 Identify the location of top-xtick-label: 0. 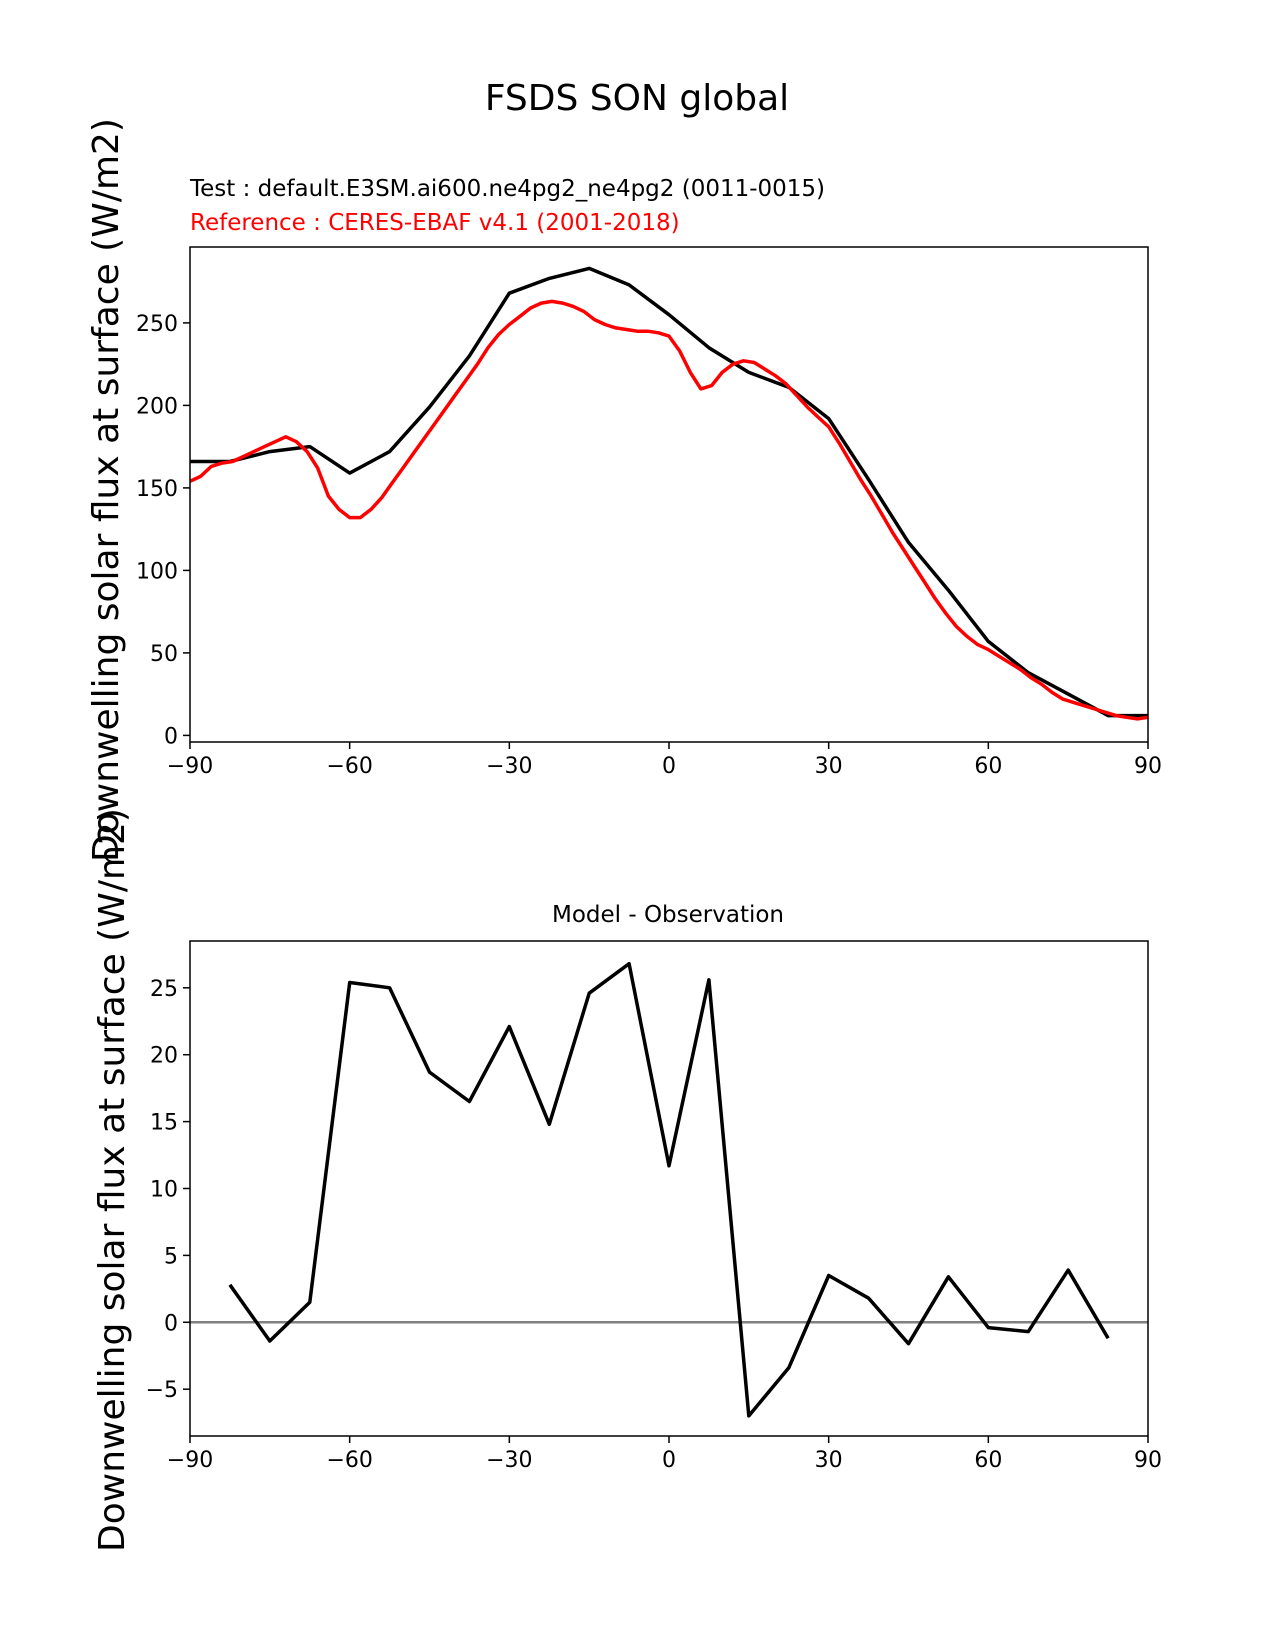
(669, 766).